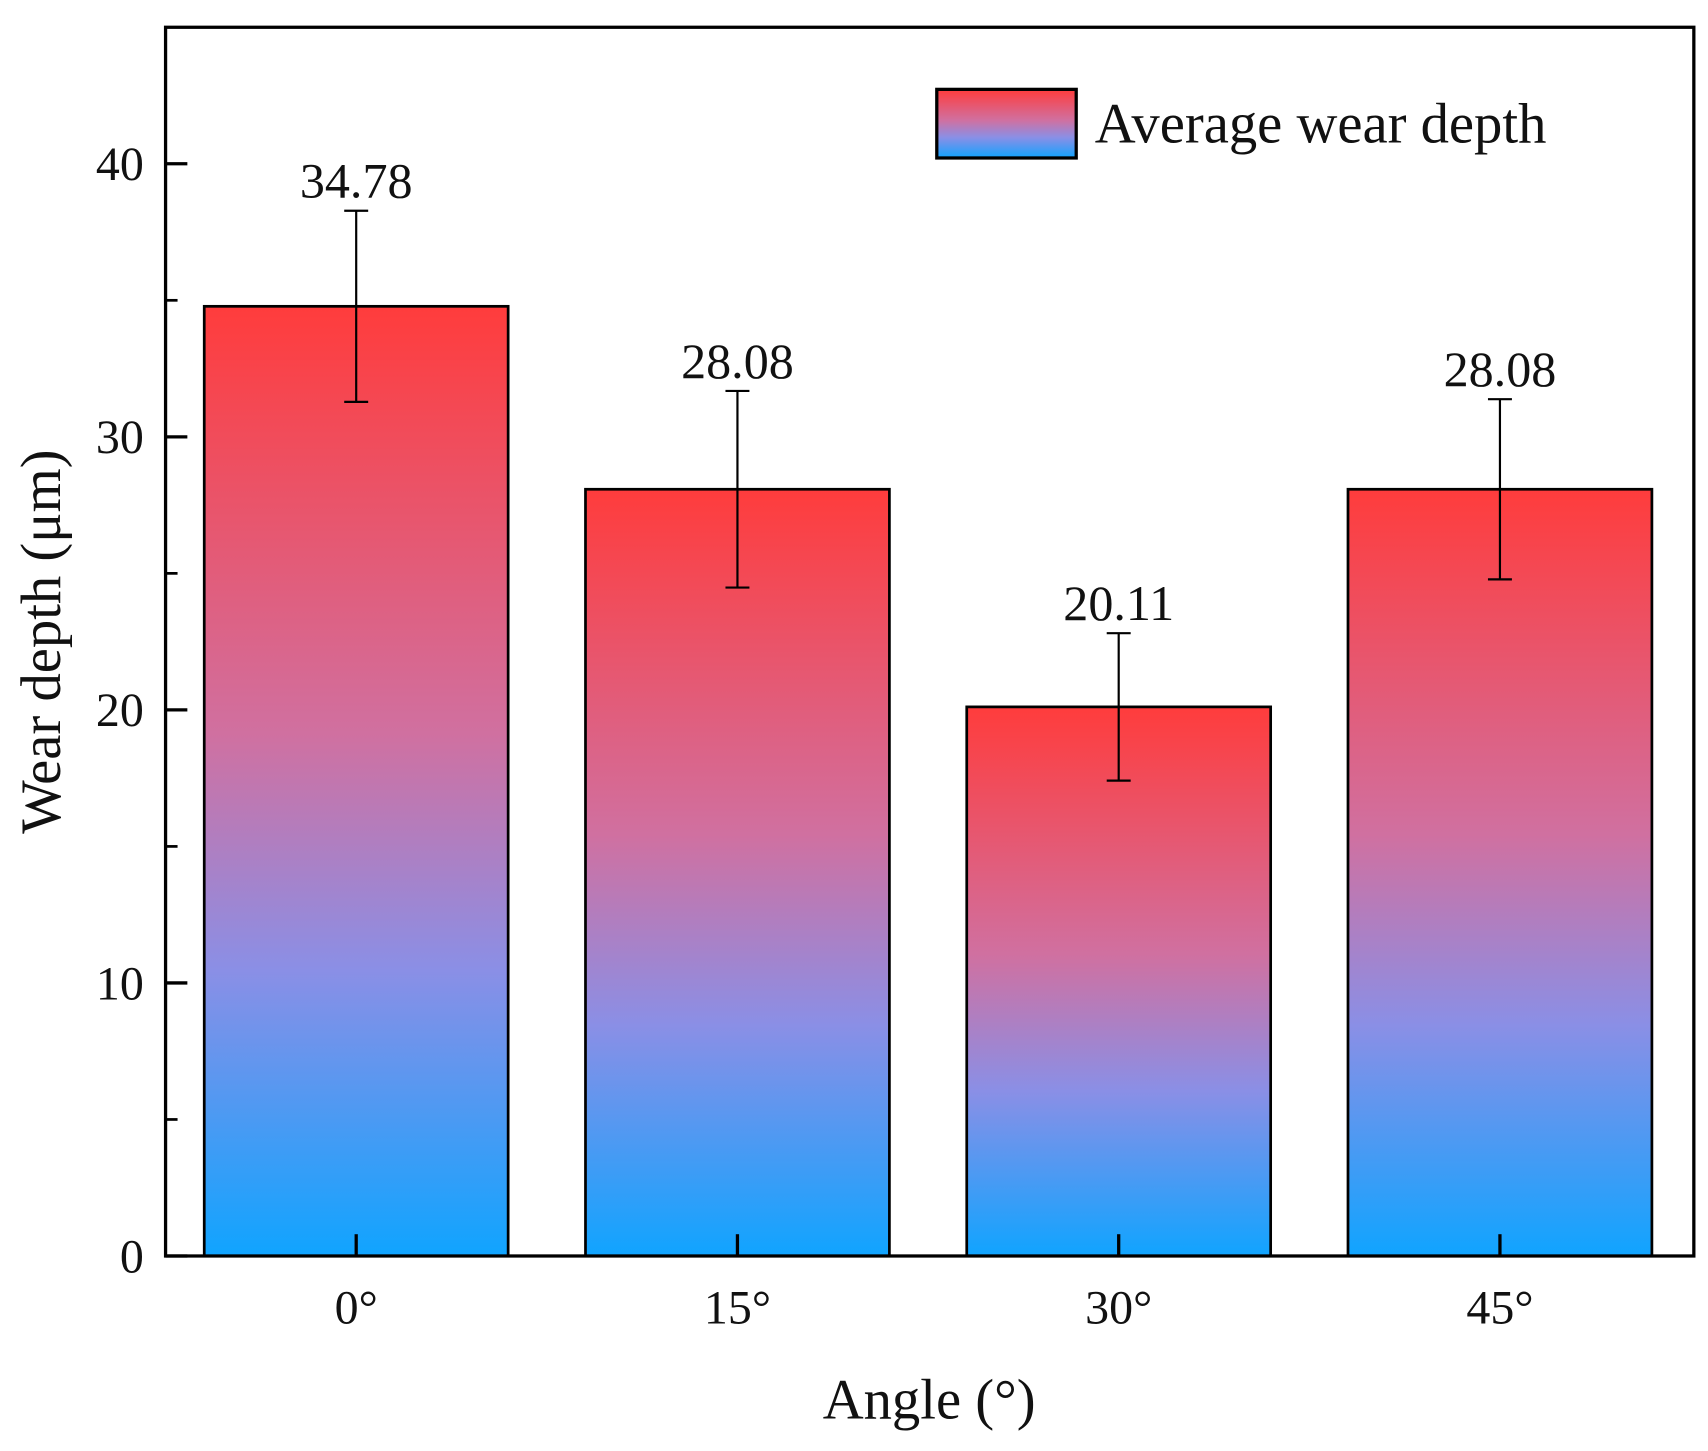  What do you see at coordinates (120, 164) in the screenshot?
I see `y-tick-label: 40` at bounding box center [120, 164].